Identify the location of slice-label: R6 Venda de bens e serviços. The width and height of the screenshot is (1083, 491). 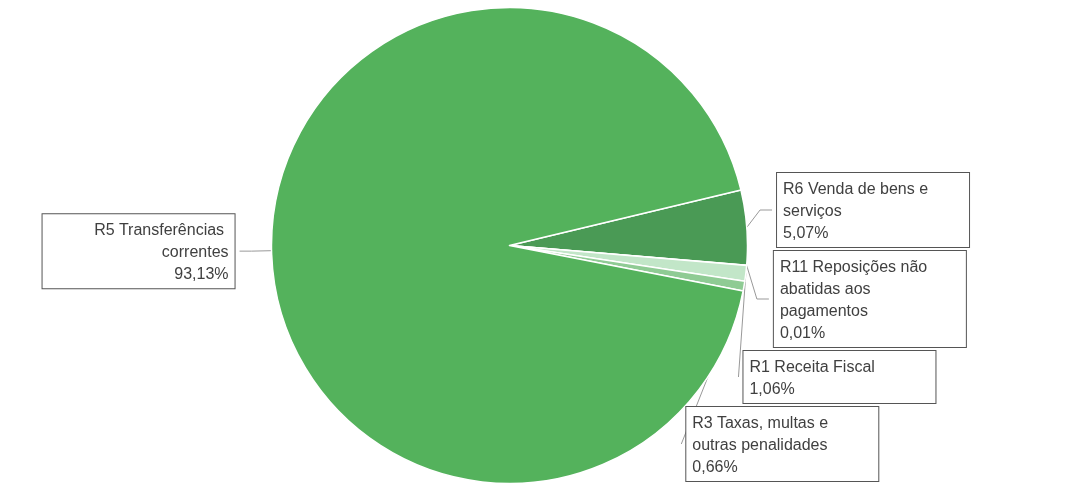
(858, 199).